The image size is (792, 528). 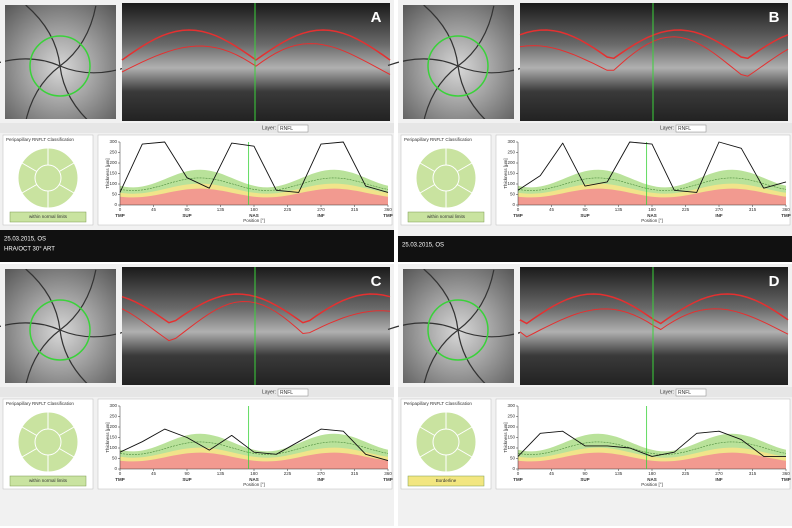 I want to click on outside-band, so click(x=254, y=460).